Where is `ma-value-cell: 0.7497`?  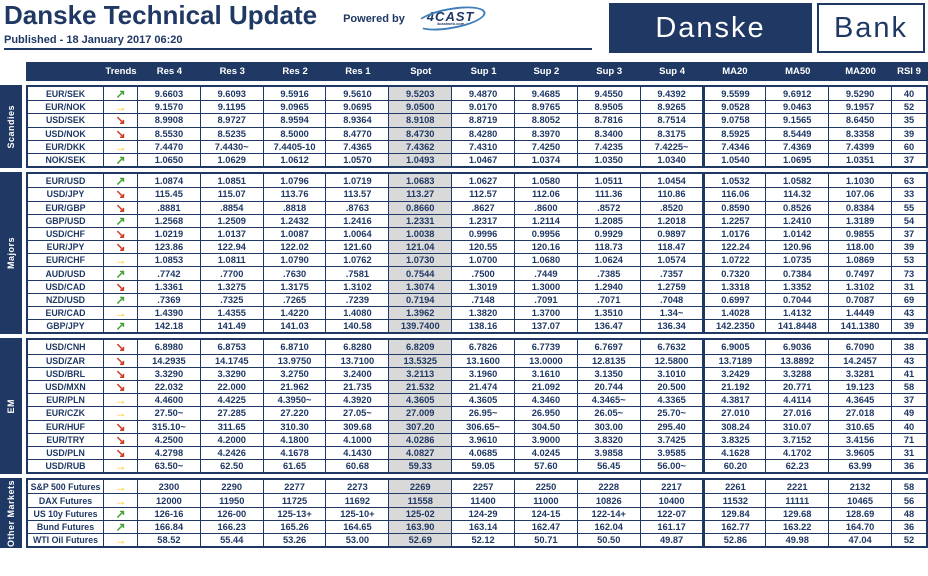
ma-value-cell: 0.7497 is located at coordinates (860, 273).